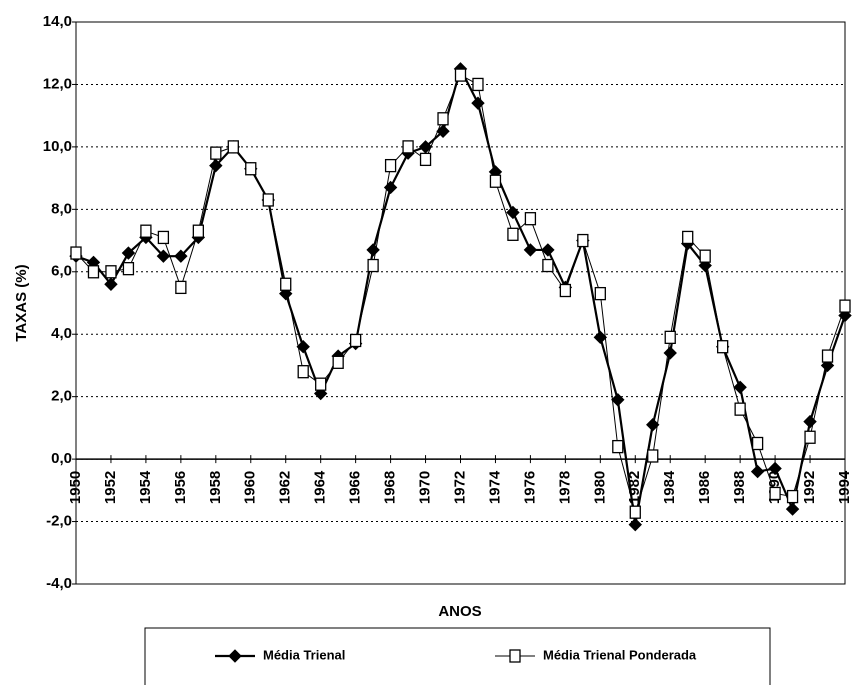 The width and height of the screenshot is (854, 690). I want to click on x-tick-label: 1992, so click(809, 487).